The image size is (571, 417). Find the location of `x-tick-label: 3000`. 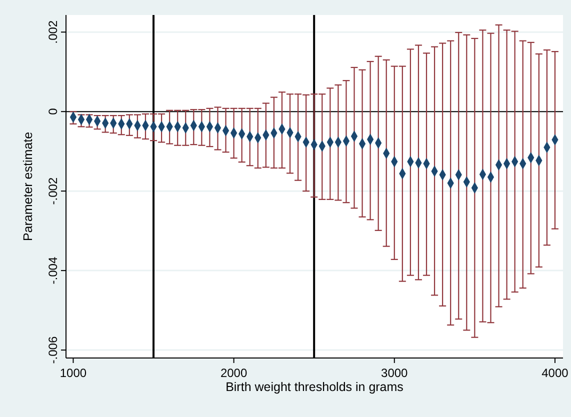

x-tick-label: 3000 is located at coordinates (394, 373).